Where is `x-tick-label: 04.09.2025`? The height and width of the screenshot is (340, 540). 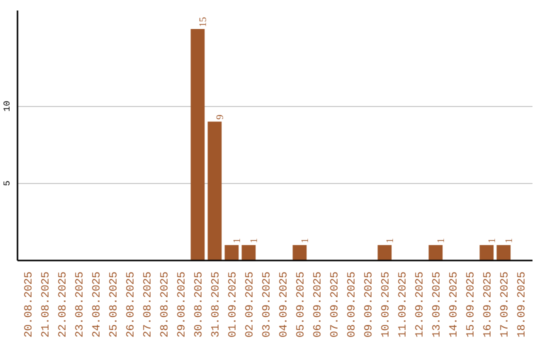
x-tick-label: 04.09.2025 is located at coordinates (284, 304).